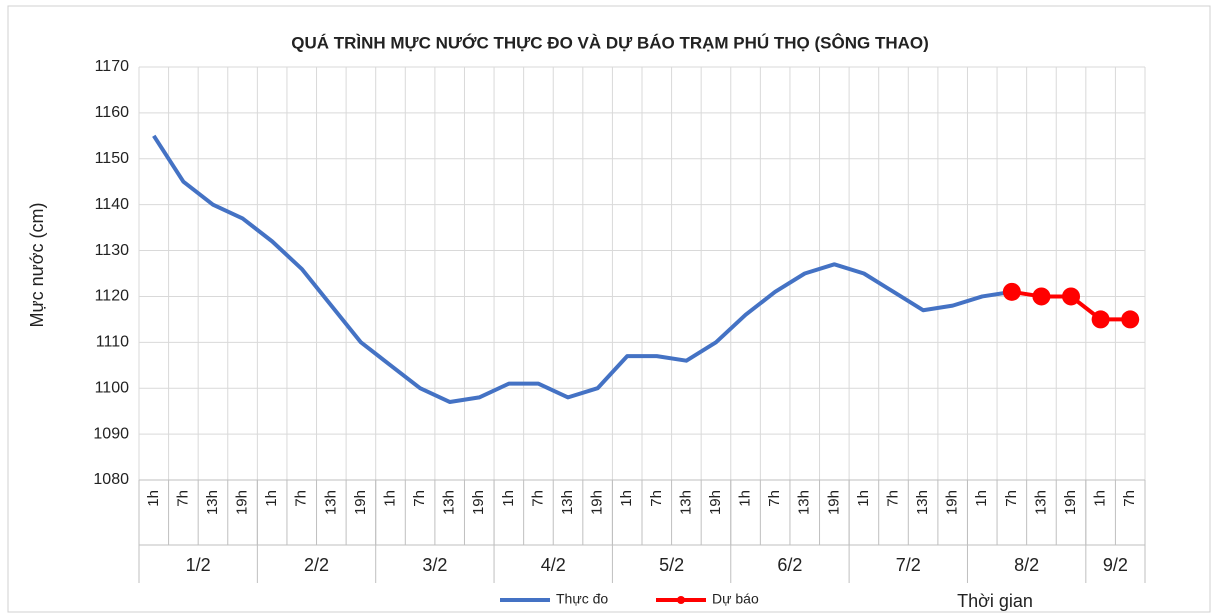 This screenshot has width=1217, height=615. I want to click on group-label: 2/2, so click(316, 565).